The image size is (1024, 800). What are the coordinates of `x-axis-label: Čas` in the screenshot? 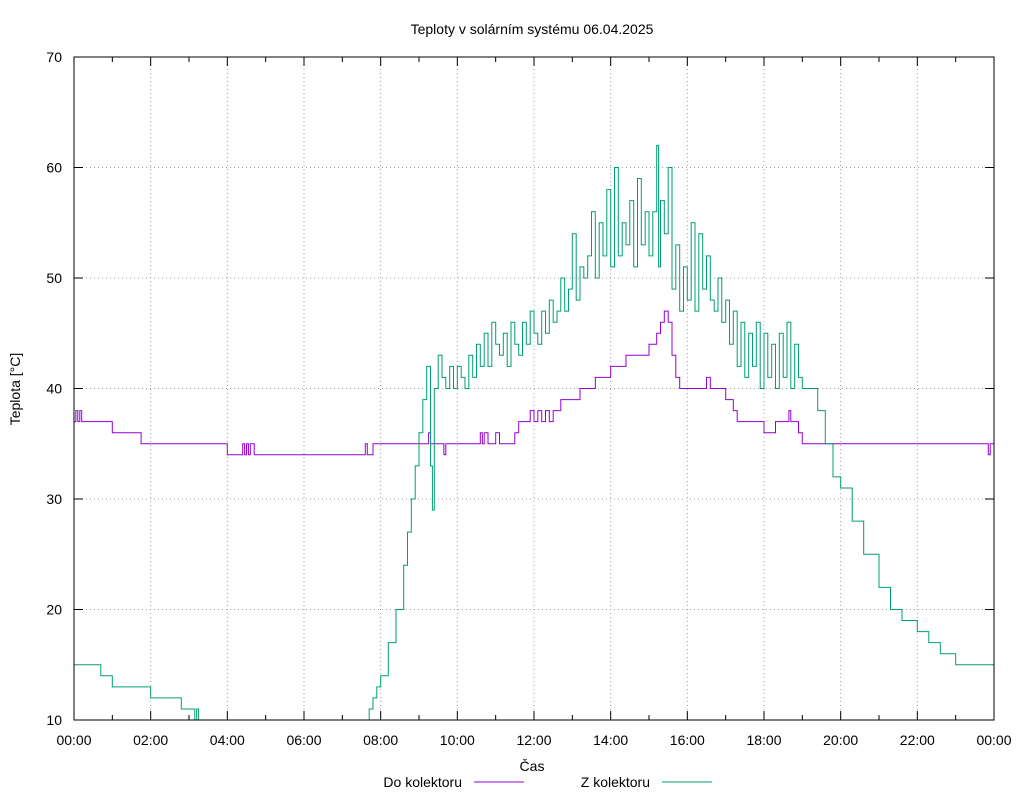 It's located at (532, 766).